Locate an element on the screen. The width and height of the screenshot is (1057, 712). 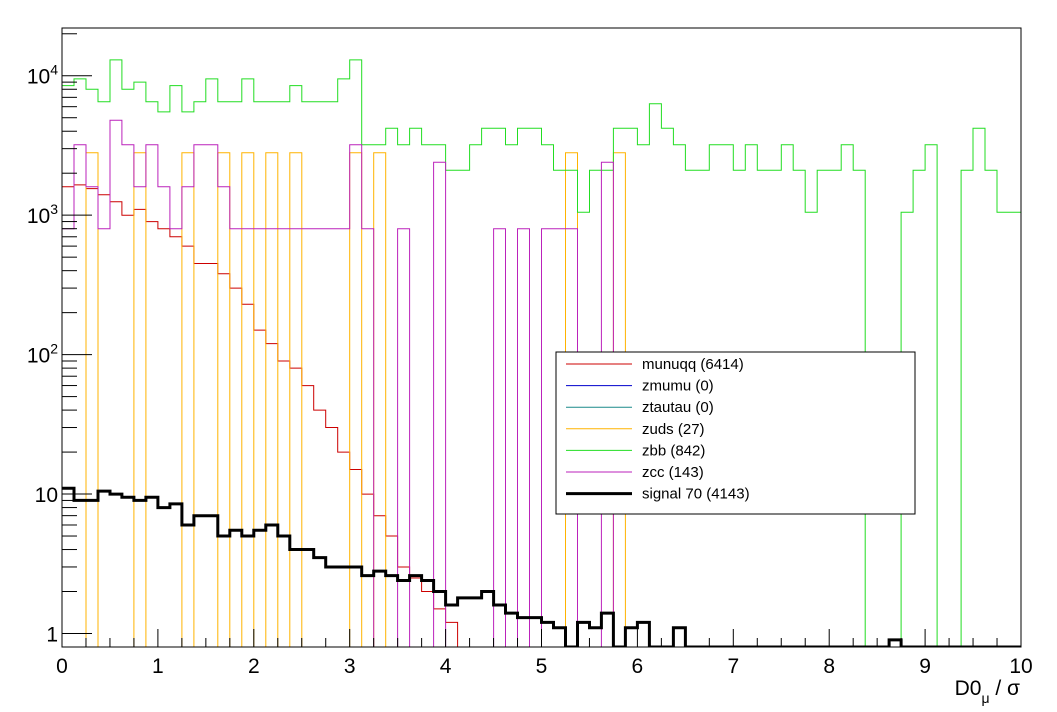
legend-entry: zbb (842) is located at coordinates (673, 450).